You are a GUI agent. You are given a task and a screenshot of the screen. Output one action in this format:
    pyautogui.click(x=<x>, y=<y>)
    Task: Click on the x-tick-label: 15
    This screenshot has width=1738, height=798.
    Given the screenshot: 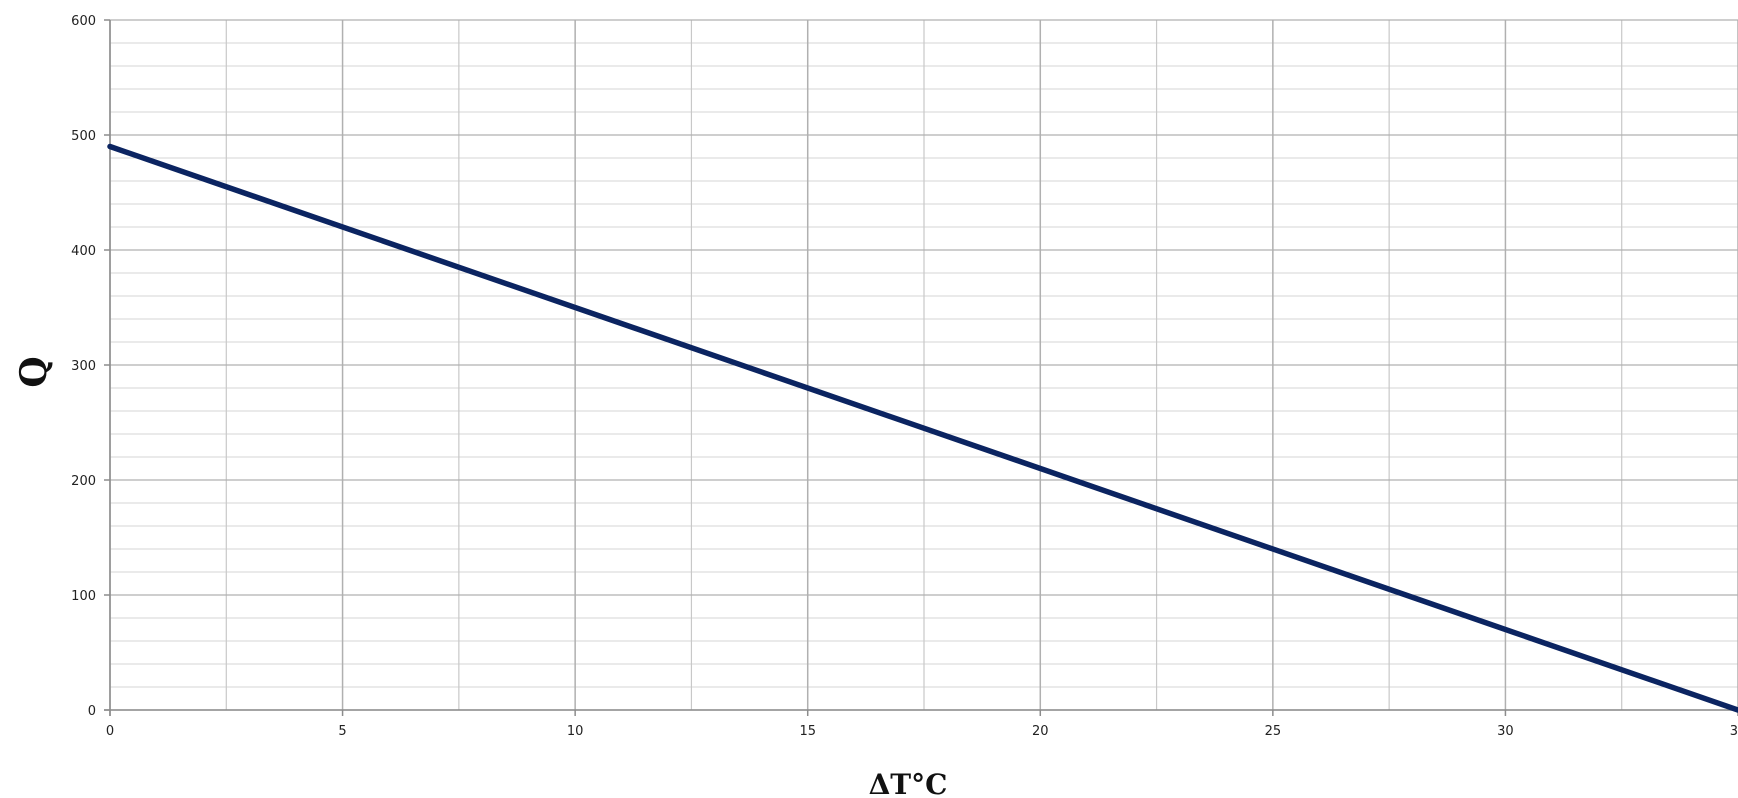 What is the action you would take?
    pyautogui.click(x=807, y=731)
    